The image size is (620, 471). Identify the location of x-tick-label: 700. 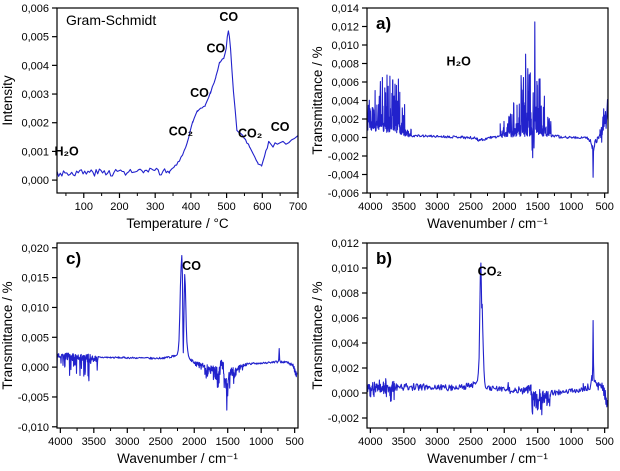
(298, 207).